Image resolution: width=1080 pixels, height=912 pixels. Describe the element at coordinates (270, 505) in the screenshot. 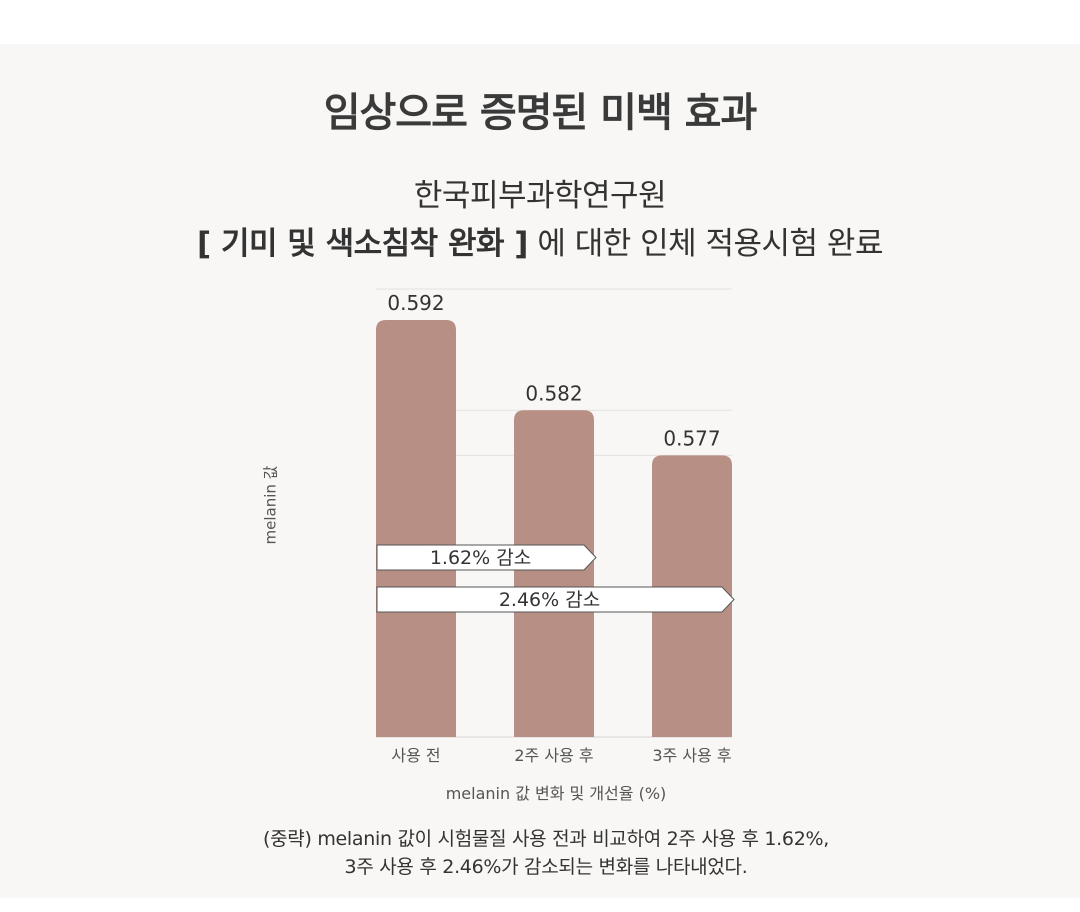

I see `y-axis-label: melanin 값` at that location.